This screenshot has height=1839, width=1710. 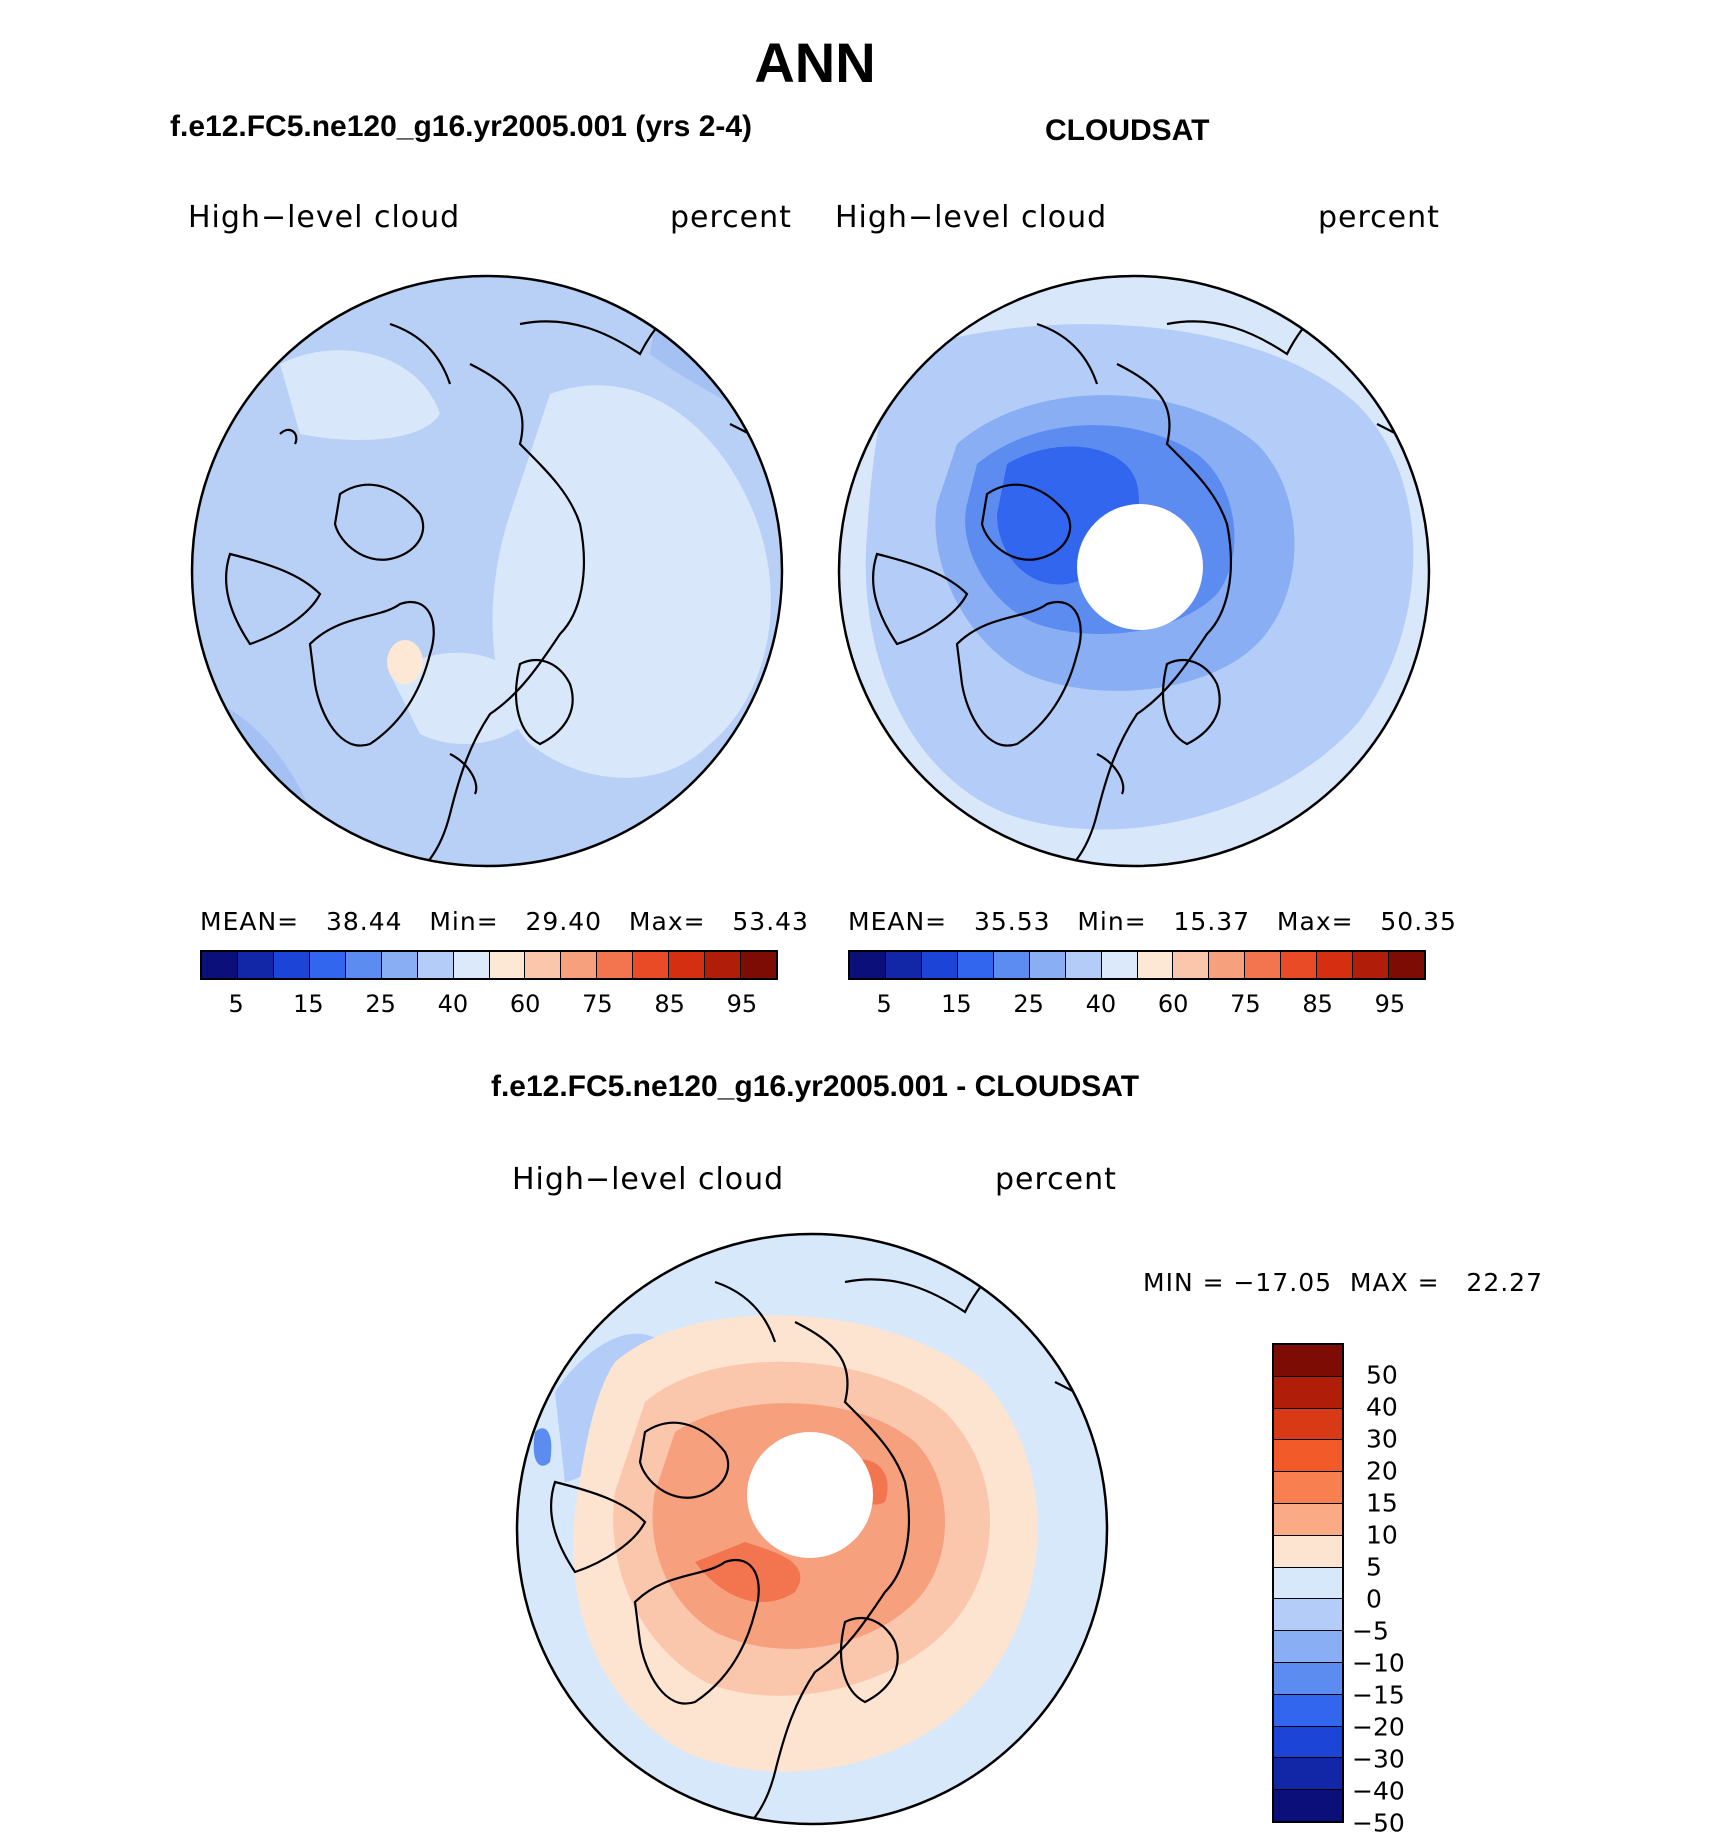 I want to click on obs-colorbar-tick-label: 95, so click(x=1390, y=1004).